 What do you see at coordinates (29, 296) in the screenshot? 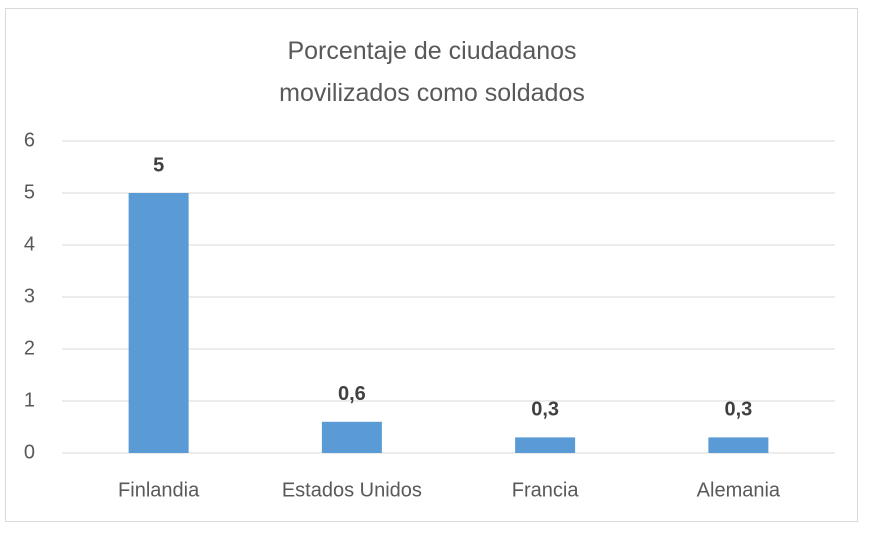
I see `y-tick-label: 3` at bounding box center [29, 296].